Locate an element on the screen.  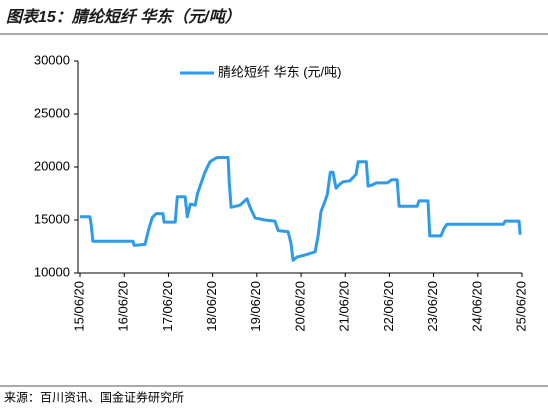
source: 来源：百川资讯、国金证券研究所 is located at coordinates (94, 397).